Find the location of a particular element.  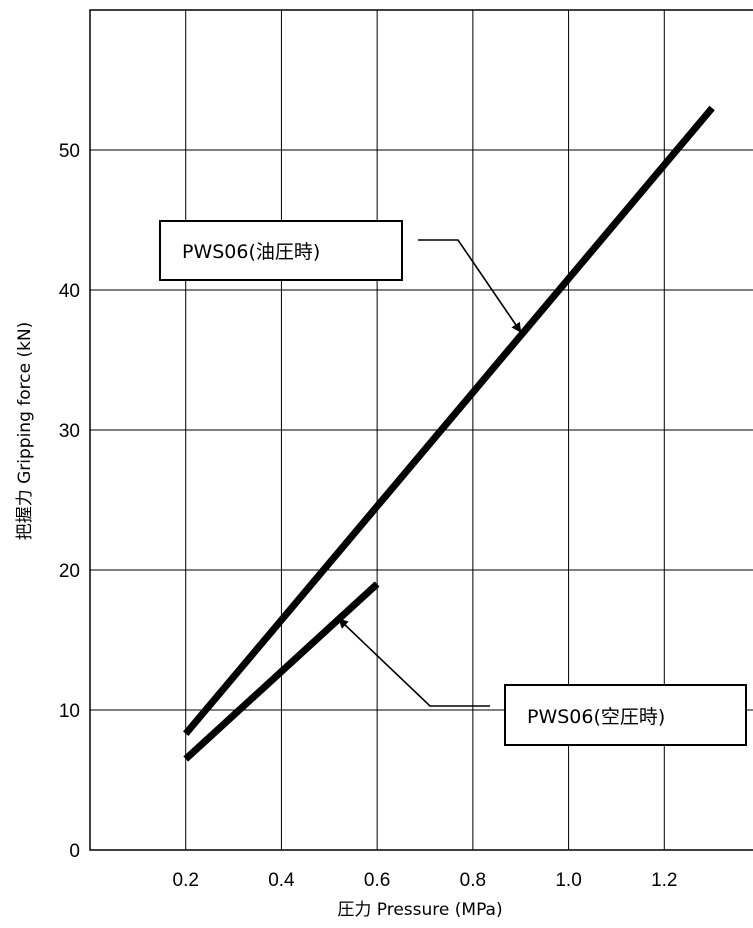

annotation-leader-hydraulic is located at coordinates (470, 286).